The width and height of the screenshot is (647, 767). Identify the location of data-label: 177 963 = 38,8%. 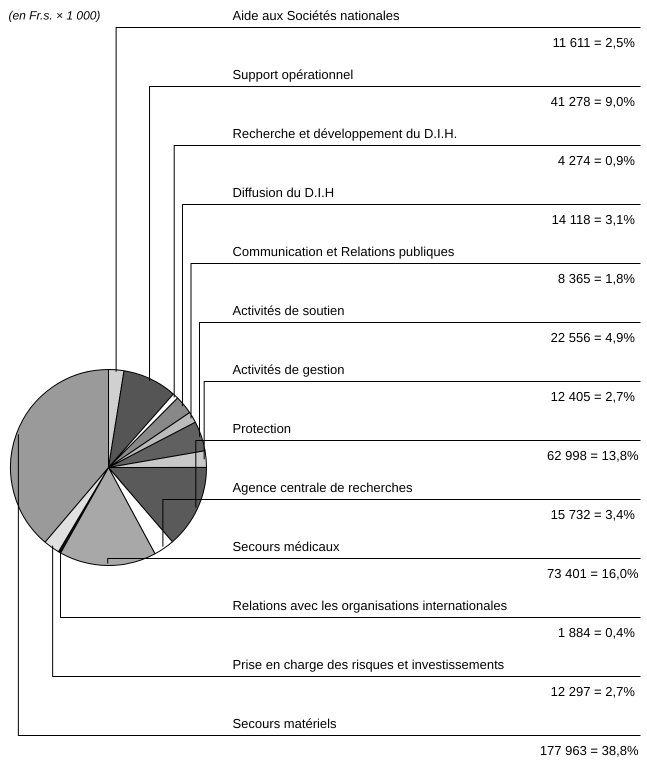
(589, 750).